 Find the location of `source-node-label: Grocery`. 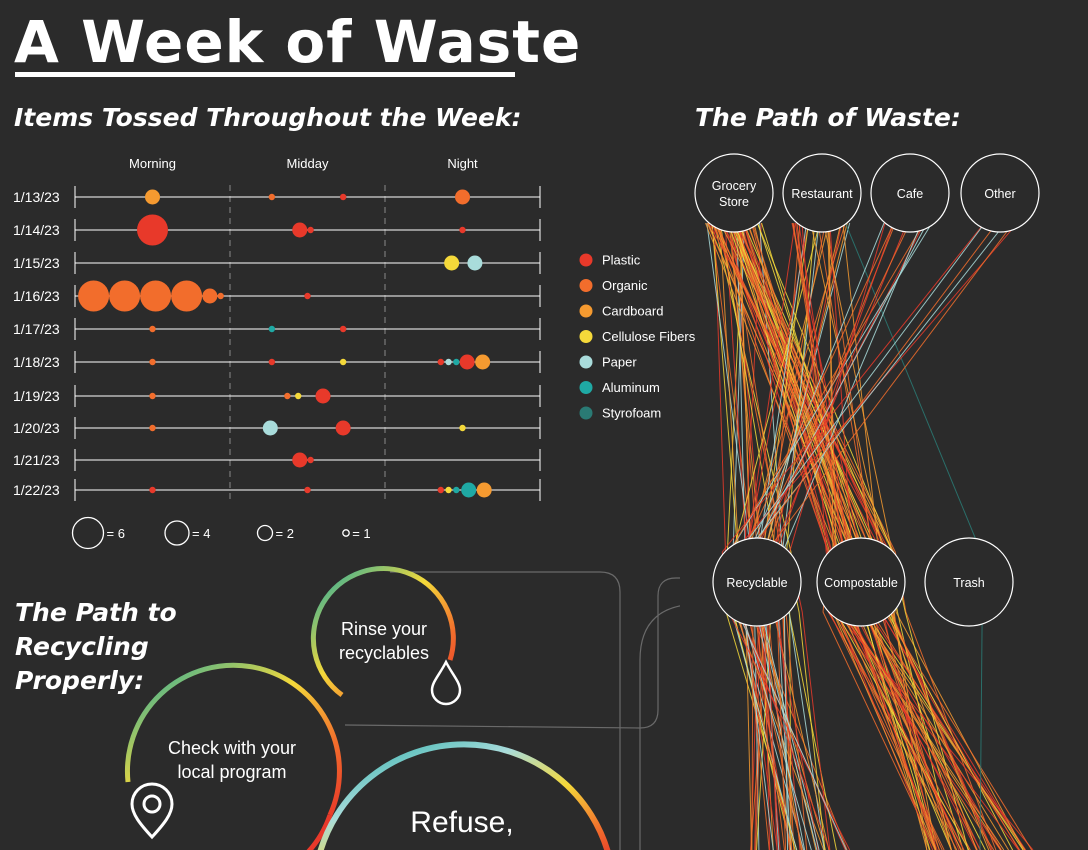

source-node-label: Grocery is located at coordinates (734, 186).